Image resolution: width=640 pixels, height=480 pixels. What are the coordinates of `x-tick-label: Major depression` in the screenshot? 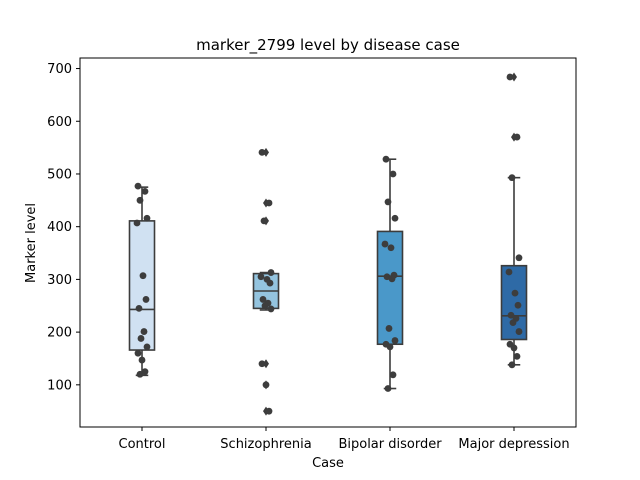 It's located at (513, 444).